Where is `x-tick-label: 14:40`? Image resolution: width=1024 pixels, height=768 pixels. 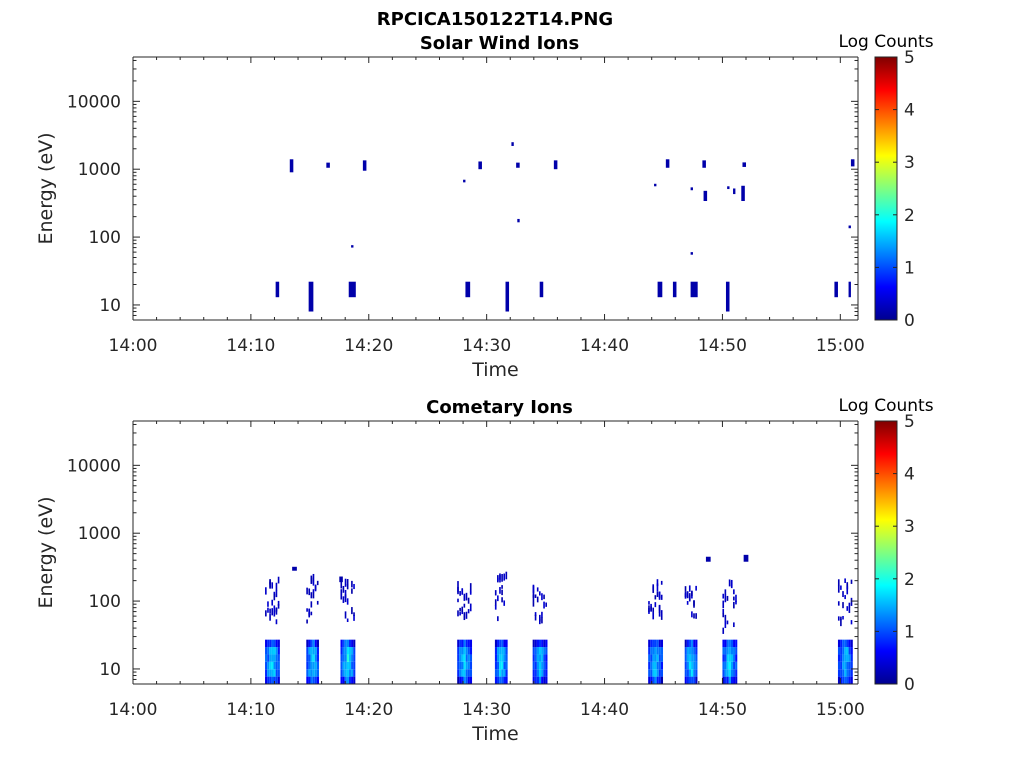 x-tick-label: 14:40 is located at coordinates (604, 710).